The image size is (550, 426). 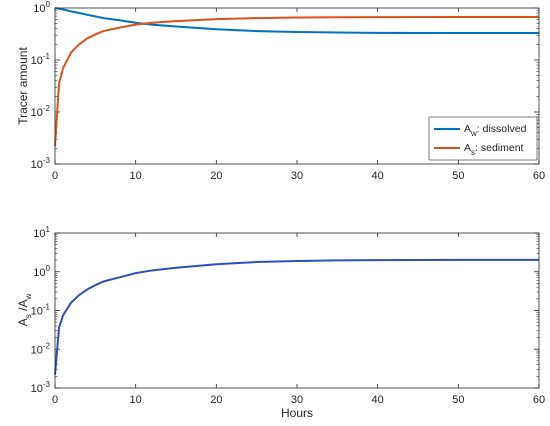 I want to click on bottom-y-tick-labels: 10¹ 10⁰ 10⁻¹ 10⁻² 10⁻³, so click(x=41, y=310).